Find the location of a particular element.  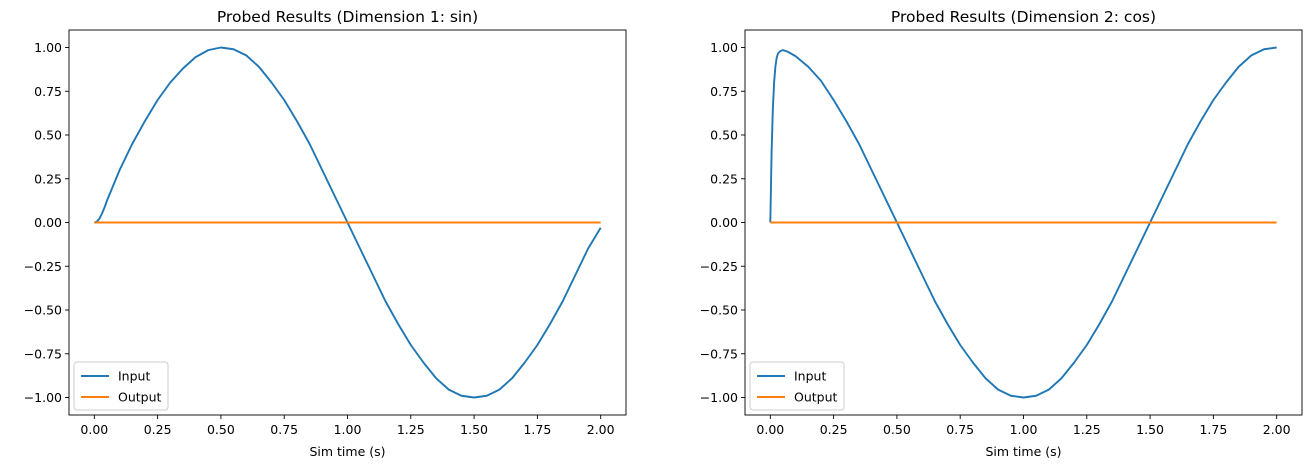

chart-title: Probed Results (Dimension 1: sin) is located at coordinates (347, 17).